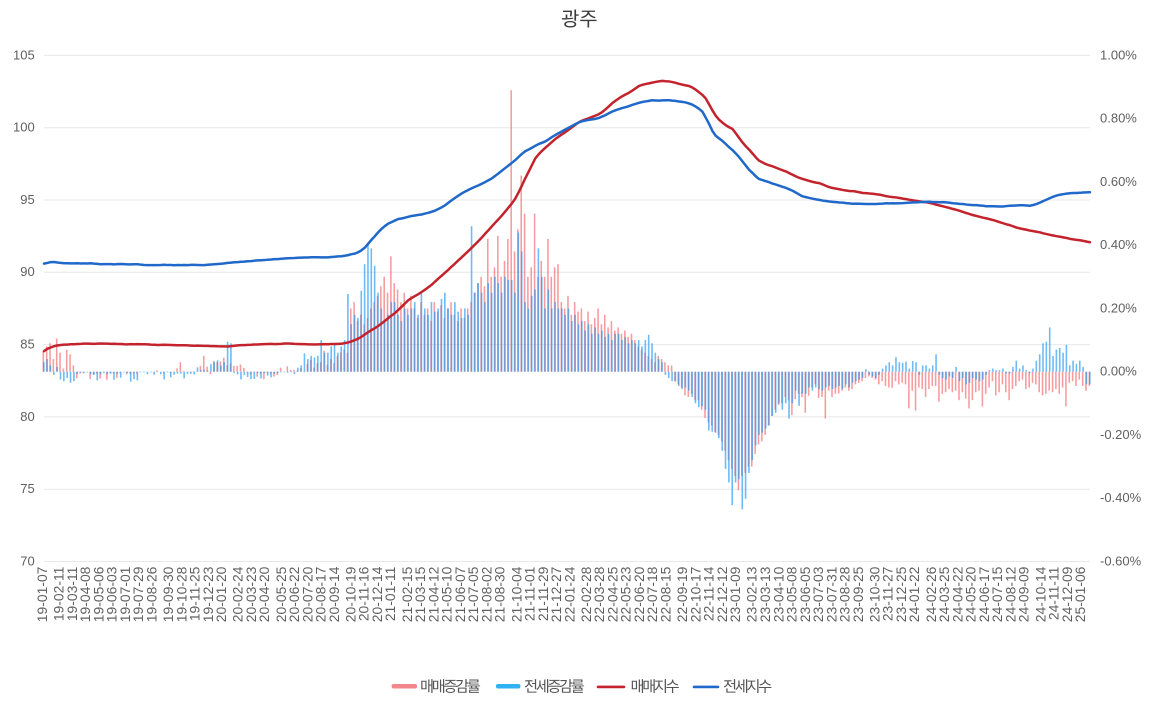  What do you see at coordinates (390, 593) in the screenshot?
I see `svg-text: 21-01-11` at bounding box center [390, 593].